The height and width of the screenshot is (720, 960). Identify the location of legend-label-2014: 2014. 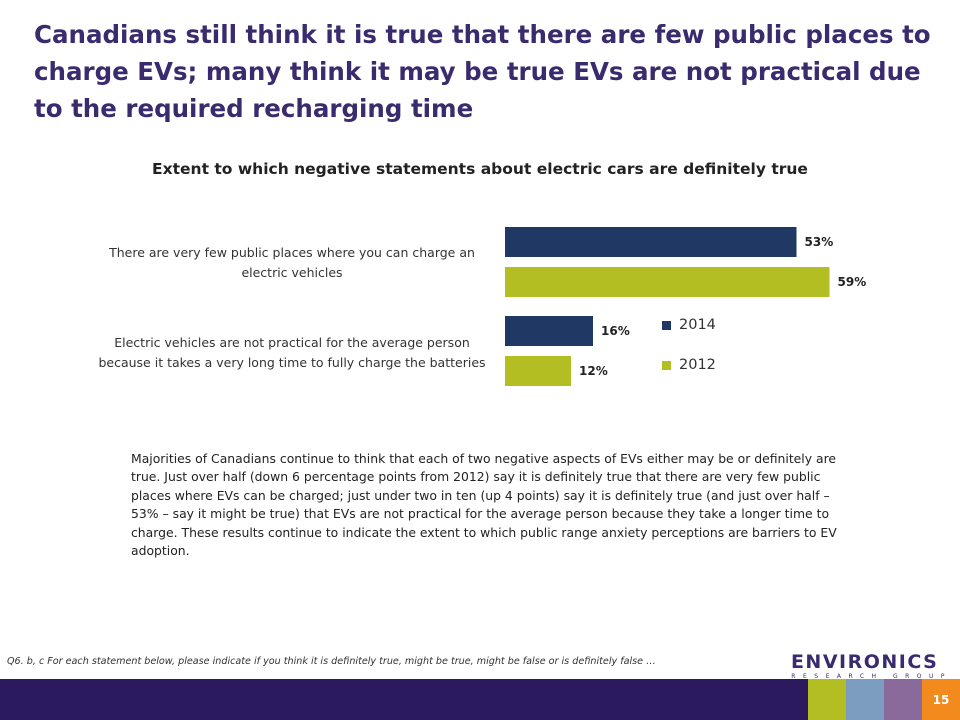
(697, 325).